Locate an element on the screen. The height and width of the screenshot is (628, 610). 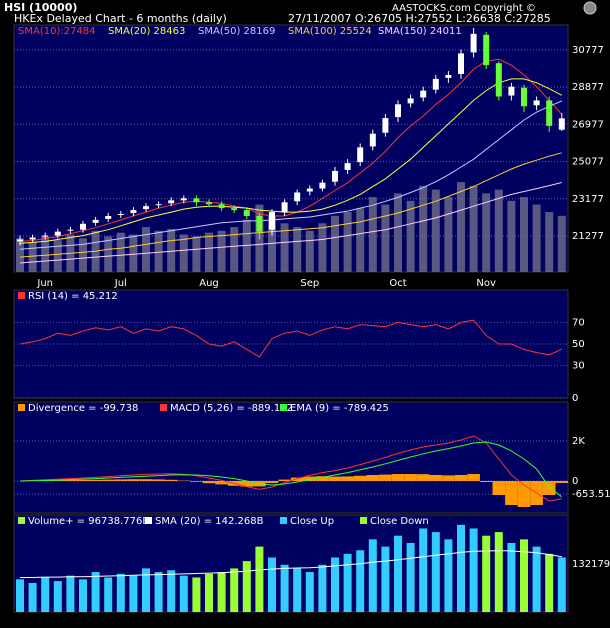
legend-label: SMA(150) 24011 is located at coordinates (420, 31).